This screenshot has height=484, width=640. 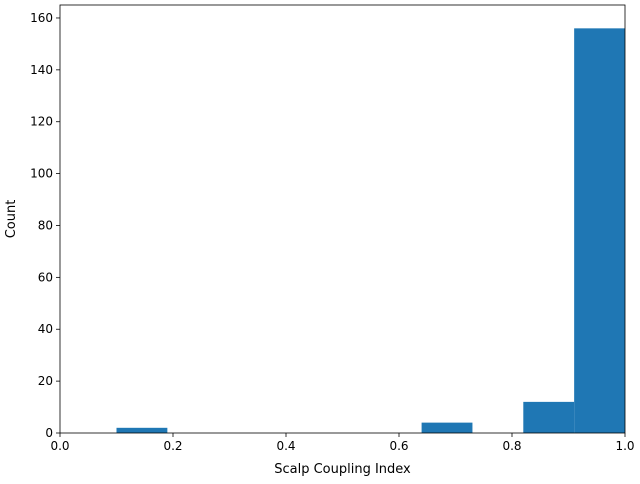 I want to click on y-axis-label: Count, so click(x=11, y=219).